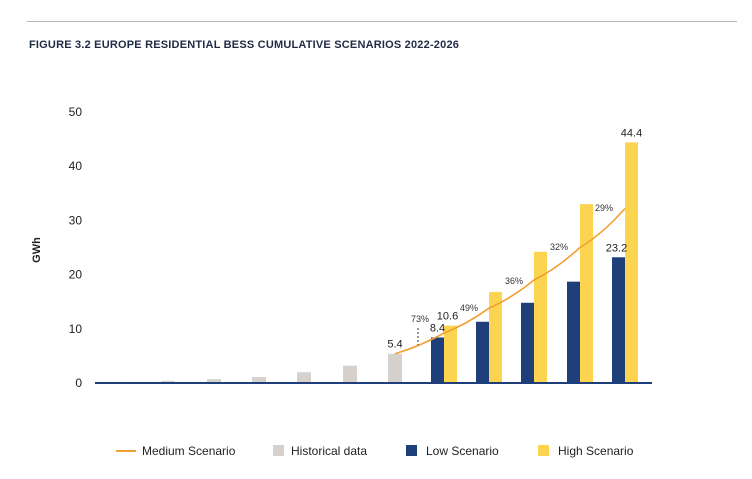 This screenshot has height=479, width=752. I want to click on data-label-low: 23.2, so click(616, 248).